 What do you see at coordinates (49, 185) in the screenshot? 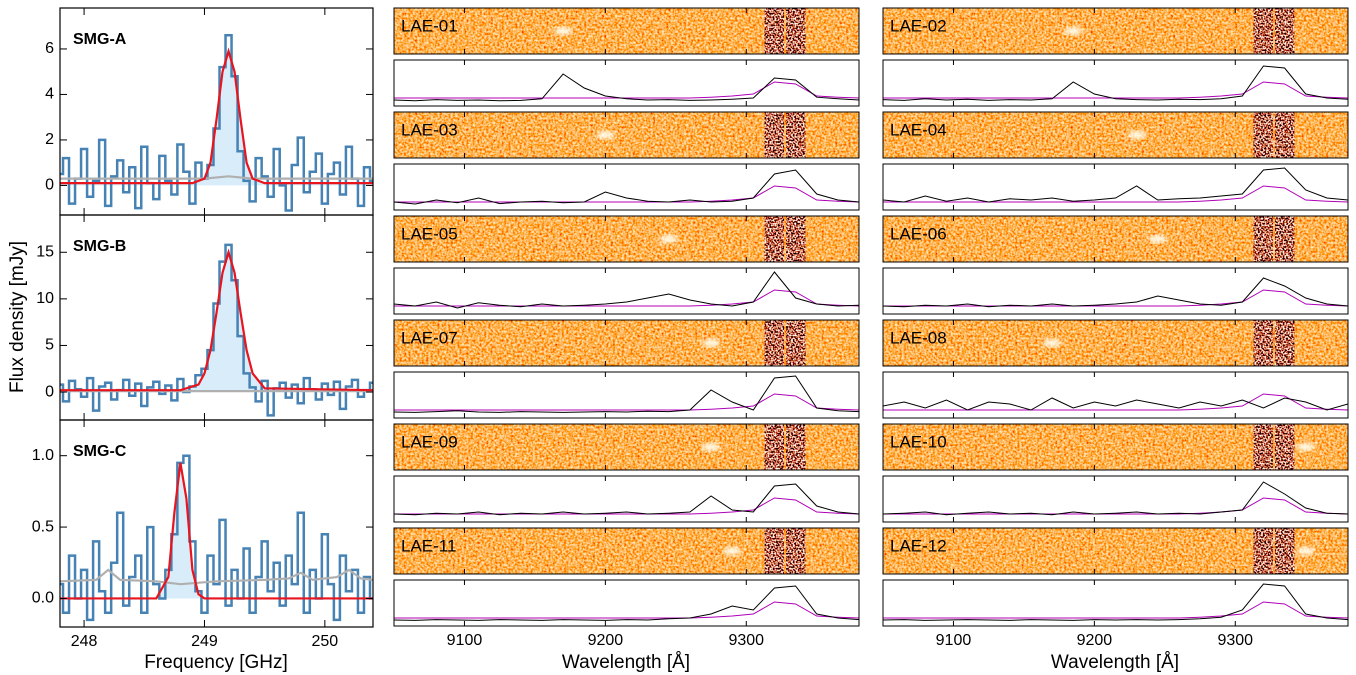
I see `y-tick-label: 0` at bounding box center [49, 185].